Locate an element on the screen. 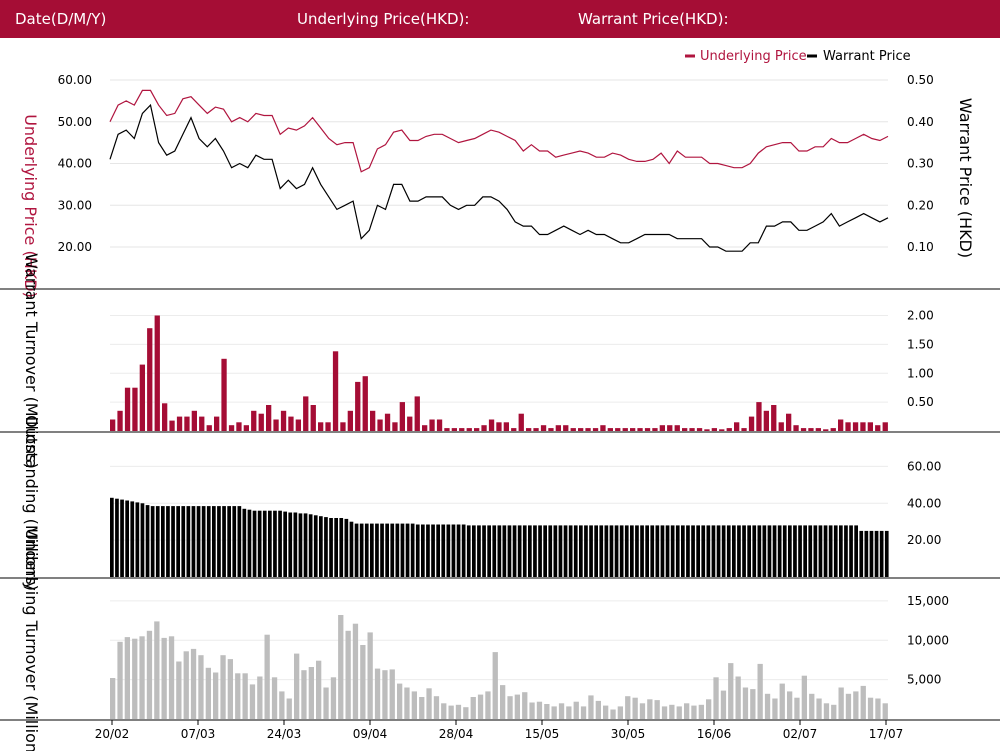 The image size is (1000, 751). y-tick: 60.00 is located at coordinates (924, 466).